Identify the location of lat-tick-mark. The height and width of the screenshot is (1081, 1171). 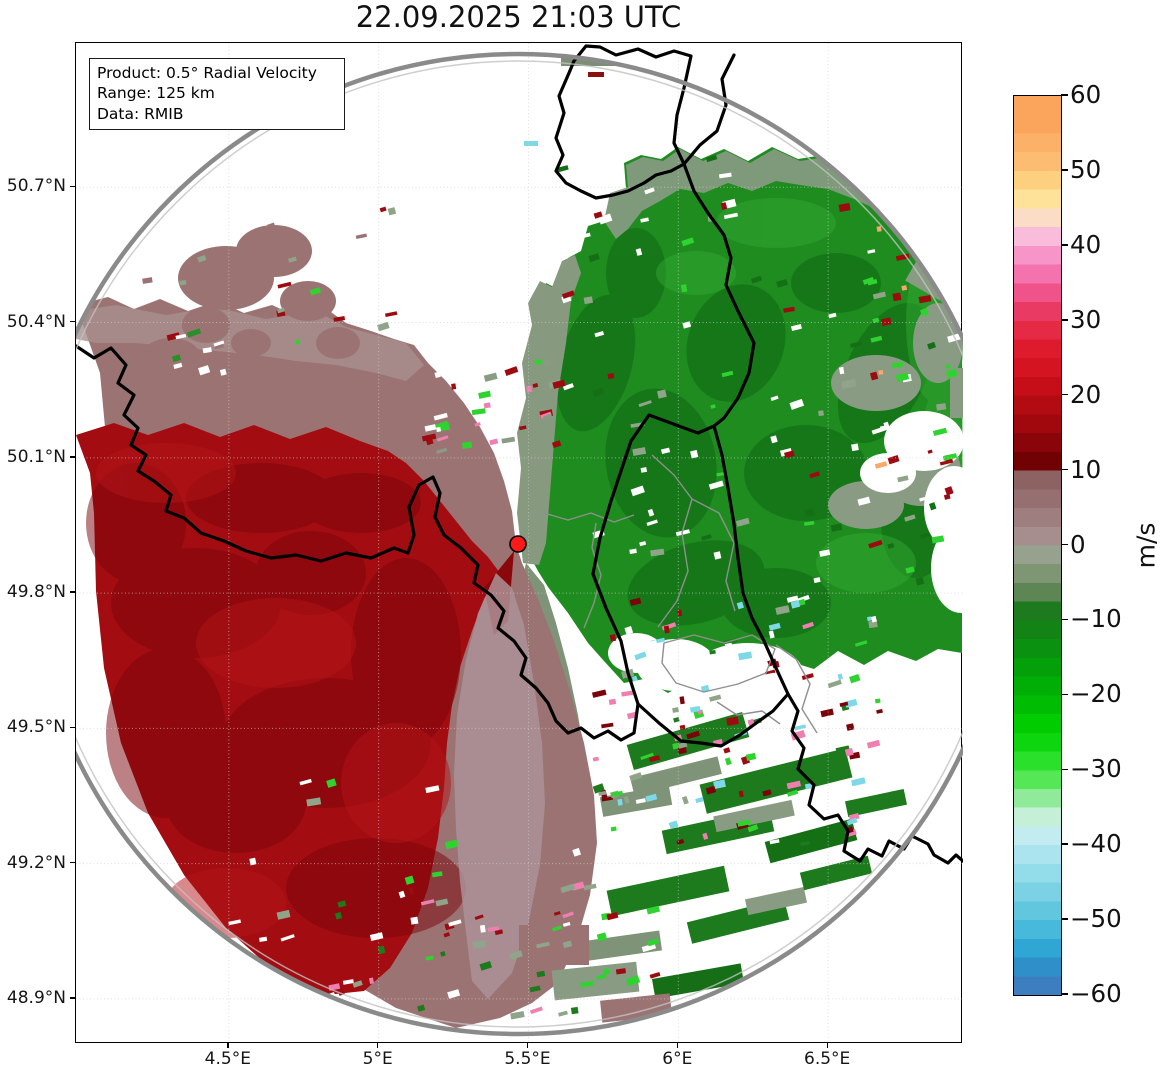
(72, 592).